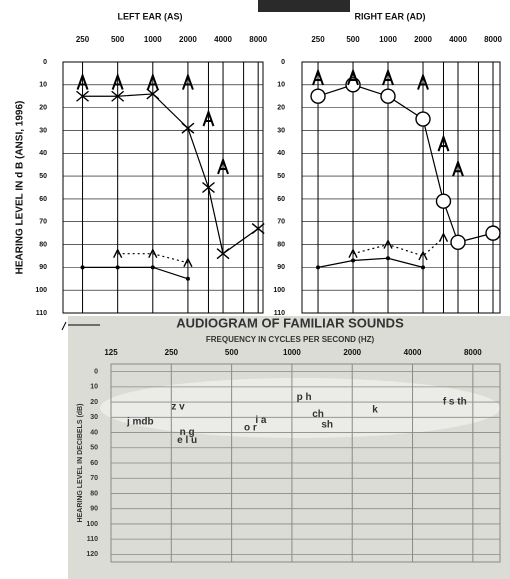 The image size is (510, 579). What do you see at coordinates (80, 326) in the screenshot?
I see `fragment` at bounding box center [80, 326].